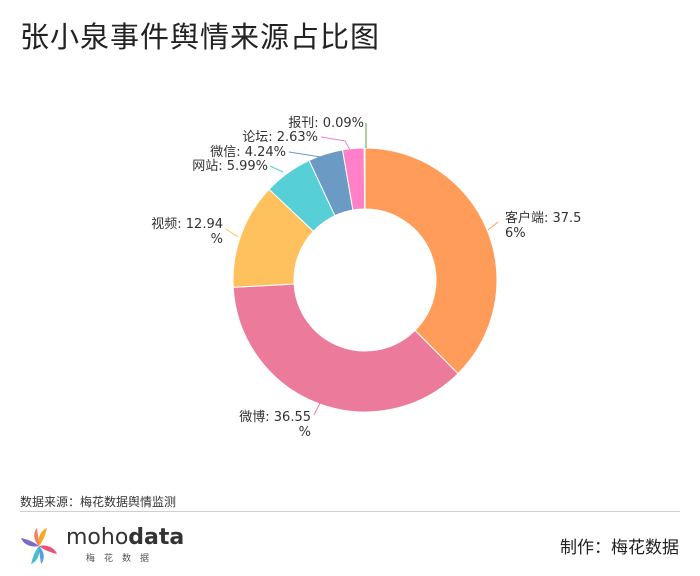  What do you see at coordinates (280, 137) in the screenshot?
I see `slice-data-label: 论坛: 2.63%` at bounding box center [280, 137].